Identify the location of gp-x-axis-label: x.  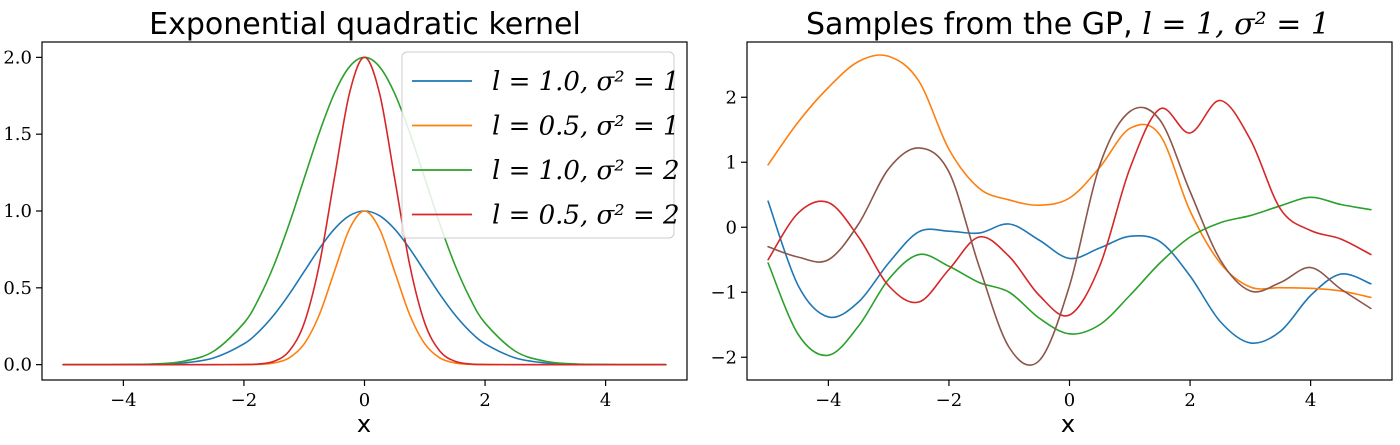
(1068, 424).